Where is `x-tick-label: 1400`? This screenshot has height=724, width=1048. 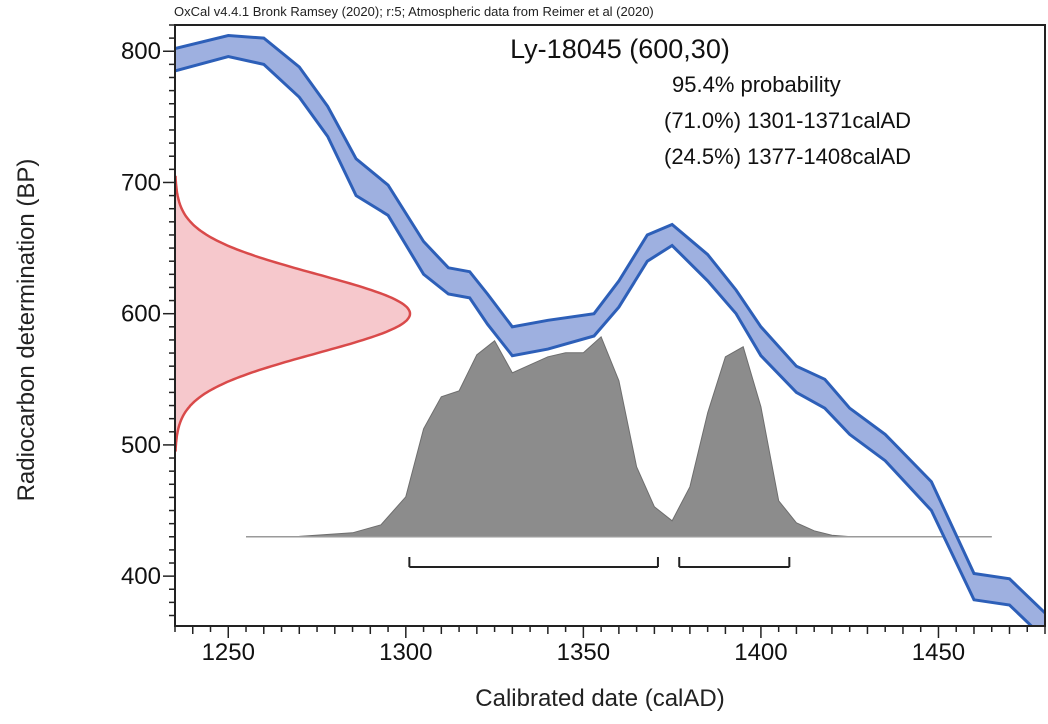 x-tick-label: 1400 is located at coordinates (760, 652).